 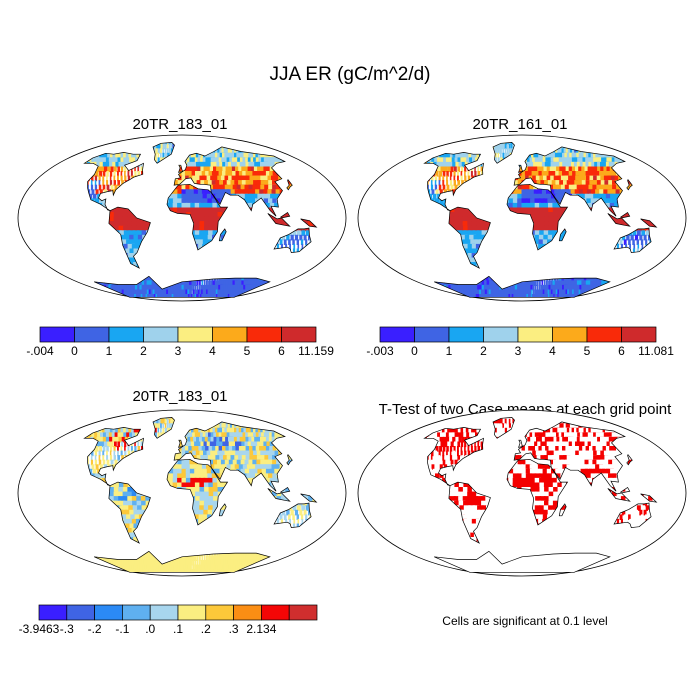 What do you see at coordinates (656, 351) in the screenshot?
I see `cb2-label-8: 11.081` at bounding box center [656, 351].